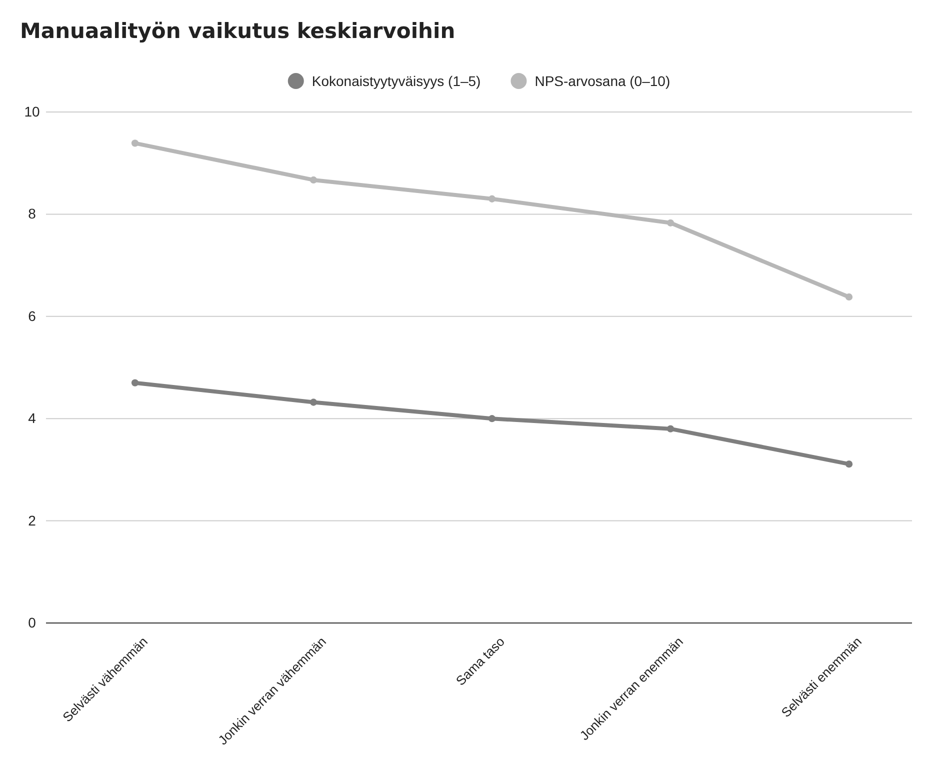 This screenshot has width=930, height=778. What do you see at coordinates (396, 81) in the screenshot?
I see `legend-label: Kokonaistyytyväisyys (1–5)` at bounding box center [396, 81].